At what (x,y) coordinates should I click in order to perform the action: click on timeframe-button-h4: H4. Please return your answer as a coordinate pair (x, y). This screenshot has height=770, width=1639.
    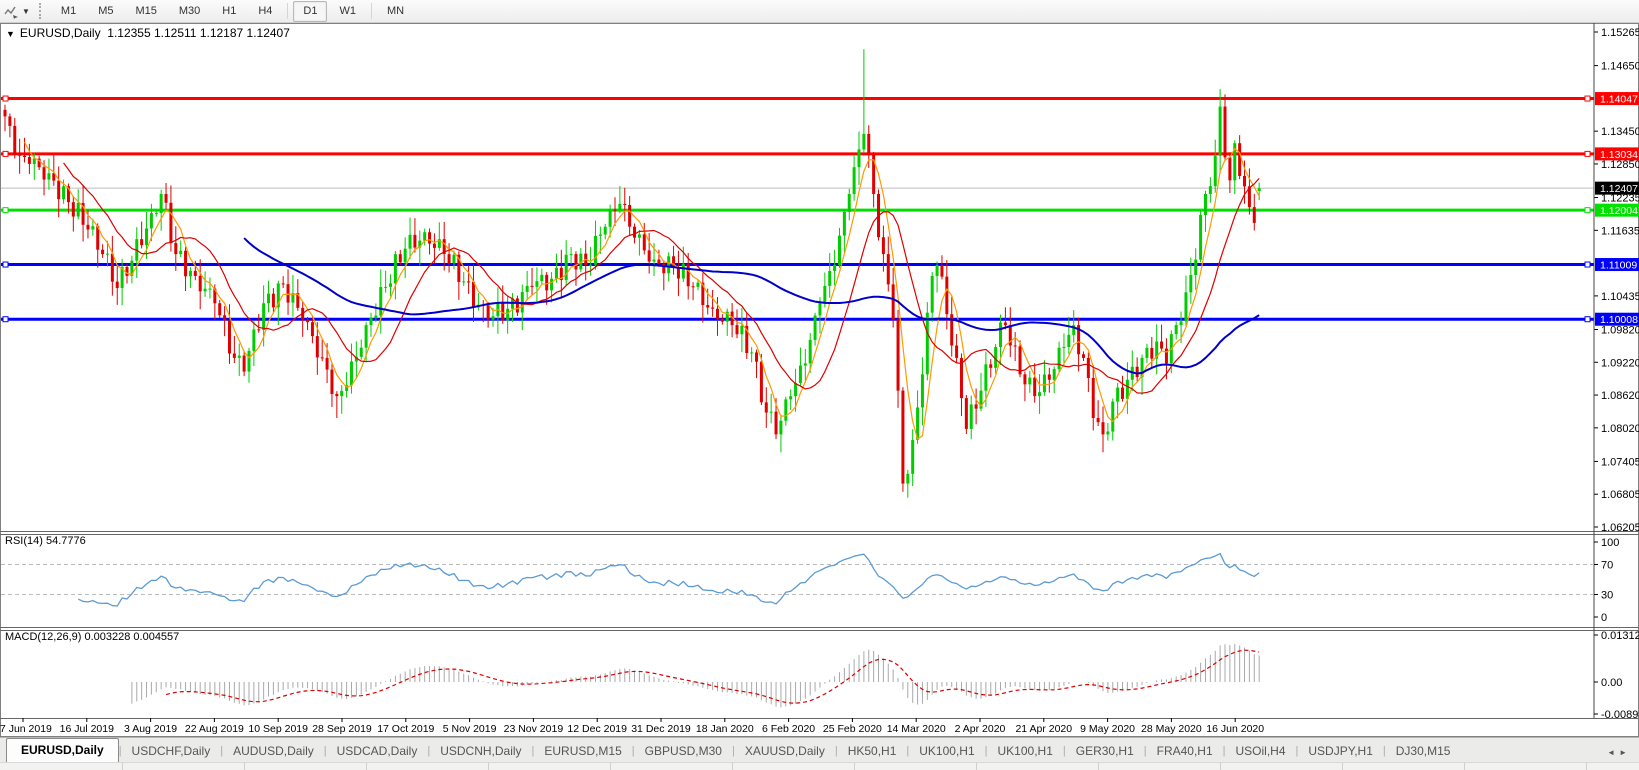
    Looking at the image, I should click on (265, 10).